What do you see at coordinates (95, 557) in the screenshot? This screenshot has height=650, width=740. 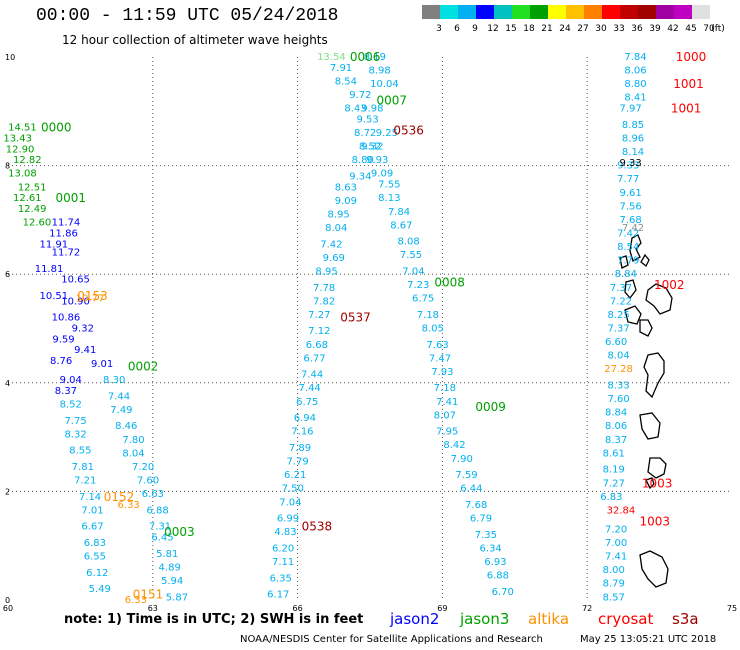 I see `data-point-label: 6.55` at bounding box center [95, 557].